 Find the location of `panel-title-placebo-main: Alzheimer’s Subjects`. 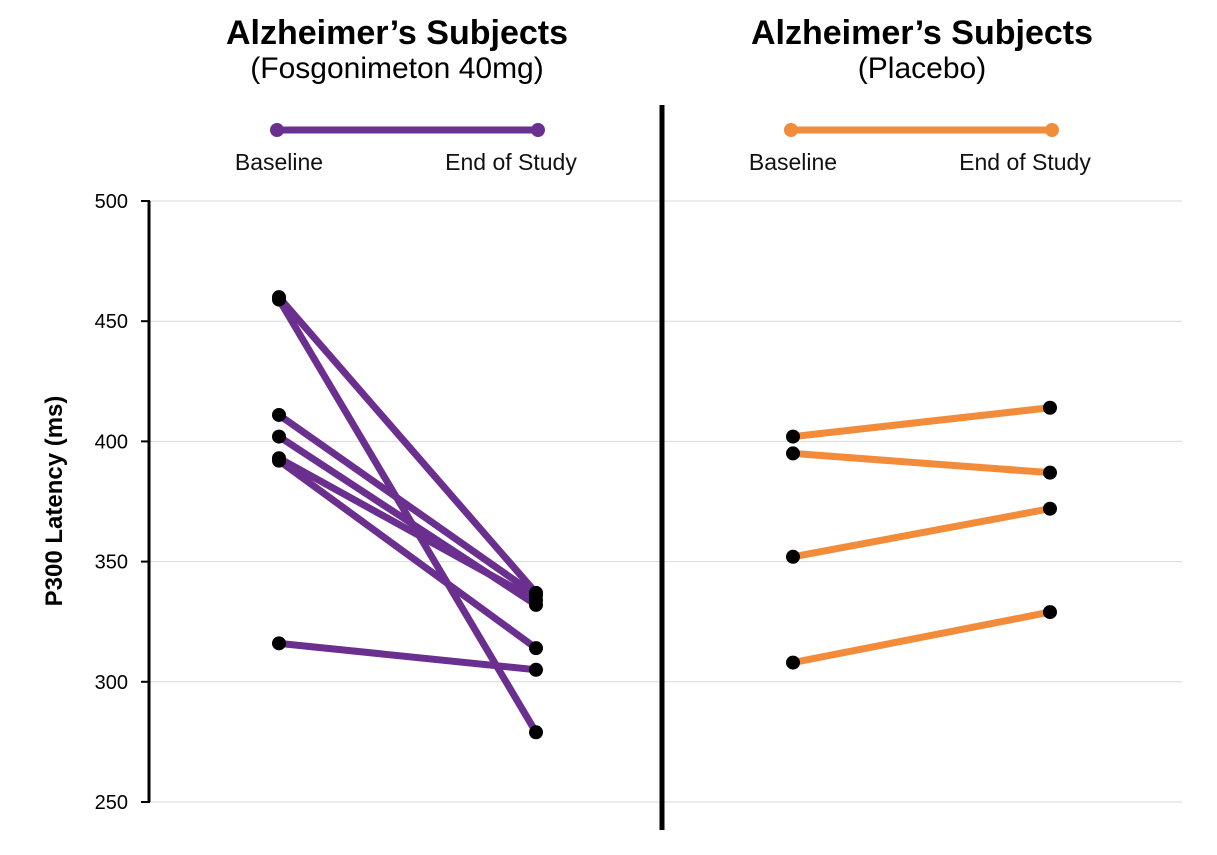

panel-title-placebo-main: Alzheimer’s Subjects is located at coordinates (921, 33).